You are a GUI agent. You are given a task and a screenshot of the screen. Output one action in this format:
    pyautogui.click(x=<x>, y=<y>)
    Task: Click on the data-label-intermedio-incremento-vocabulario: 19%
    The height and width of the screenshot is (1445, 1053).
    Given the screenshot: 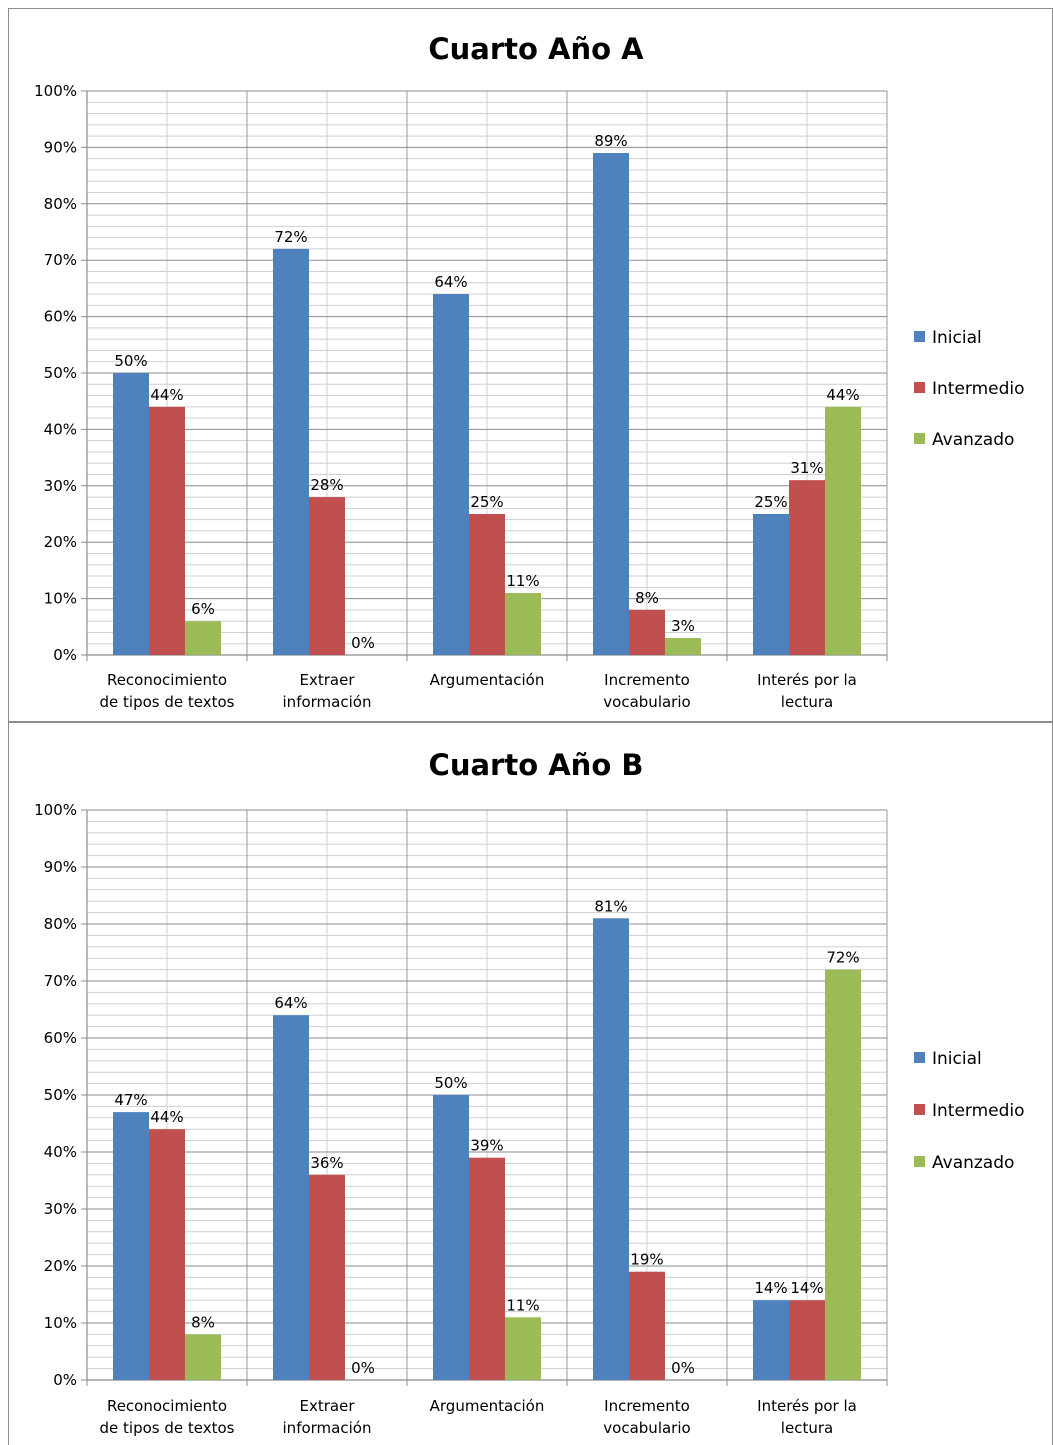 What is the action you would take?
    pyautogui.click(x=646, y=1260)
    